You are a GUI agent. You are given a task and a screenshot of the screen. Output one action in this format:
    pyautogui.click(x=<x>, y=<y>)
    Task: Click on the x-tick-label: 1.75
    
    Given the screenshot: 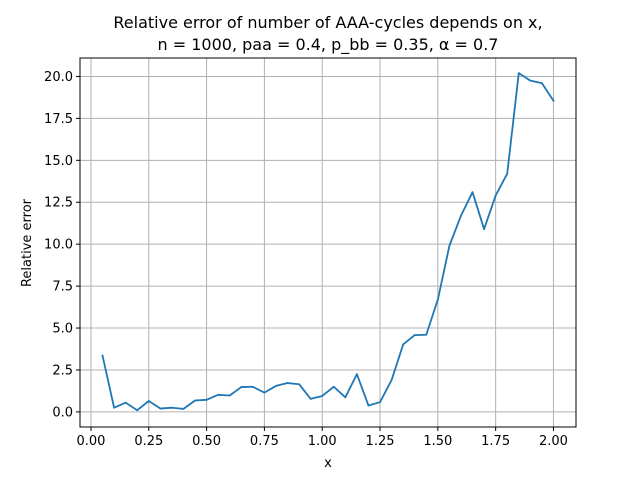 What is the action you would take?
    pyautogui.click(x=495, y=441)
    